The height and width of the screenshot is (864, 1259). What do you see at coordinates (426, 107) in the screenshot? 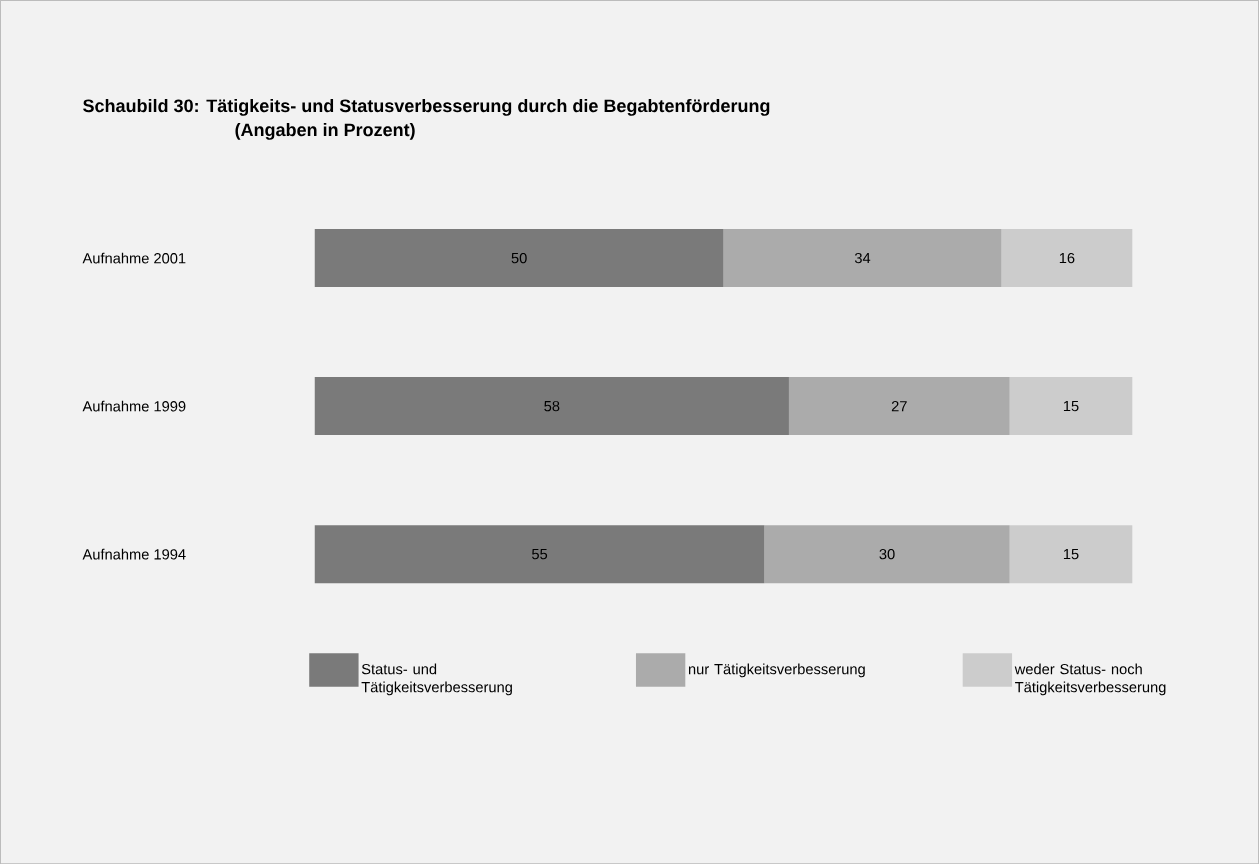
I see `chart-title: Schaubild 30: Tätigkeits- und Statusverbesserung durch die Begabtenförderung` at bounding box center [426, 107].